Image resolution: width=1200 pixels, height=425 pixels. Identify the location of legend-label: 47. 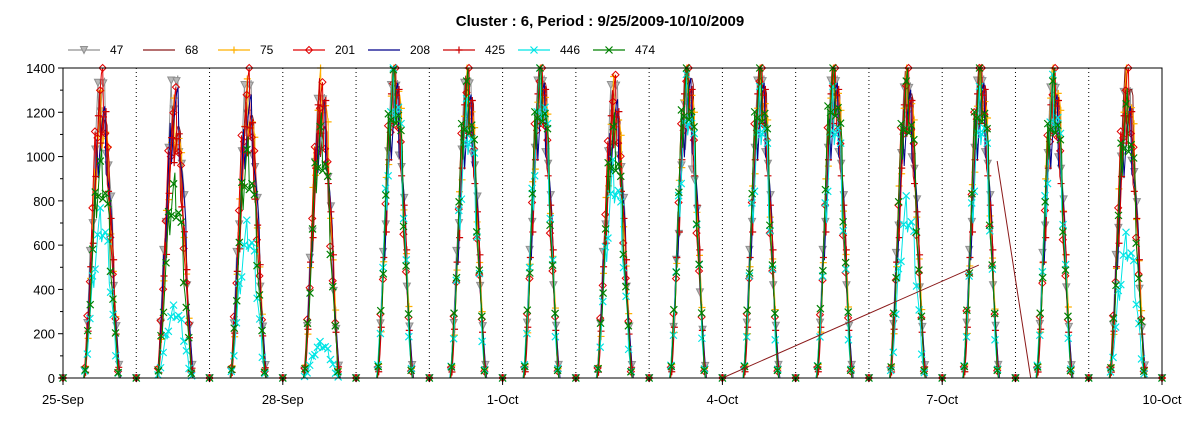
(117, 50).